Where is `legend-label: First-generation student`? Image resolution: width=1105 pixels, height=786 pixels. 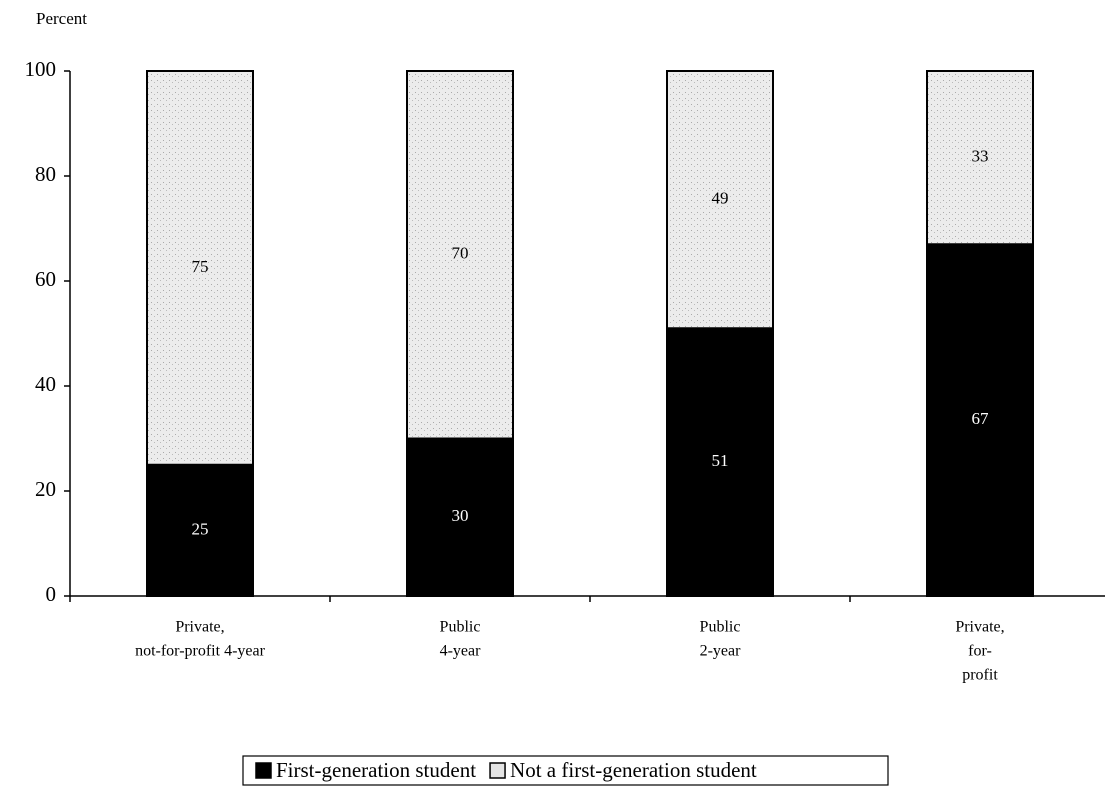 legend-label: First-generation student is located at coordinates (376, 770).